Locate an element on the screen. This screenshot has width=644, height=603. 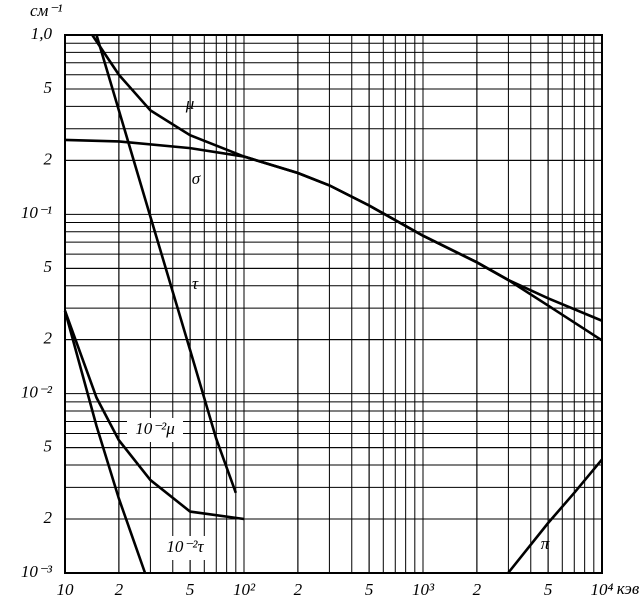
x-tick-label: 10² is located at coordinates (244, 589).